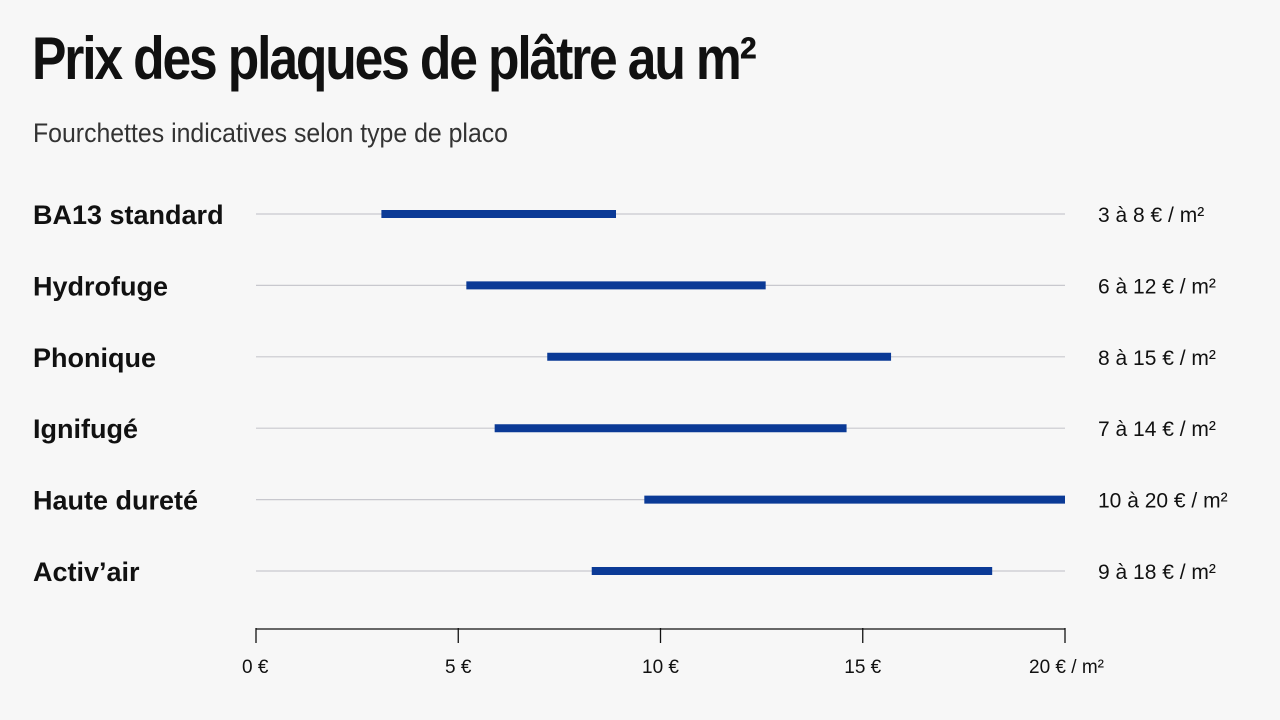 The image size is (1280, 720). What do you see at coordinates (115, 501) in the screenshot?
I see `category-label: Haute dureté` at bounding box center [115, 501].